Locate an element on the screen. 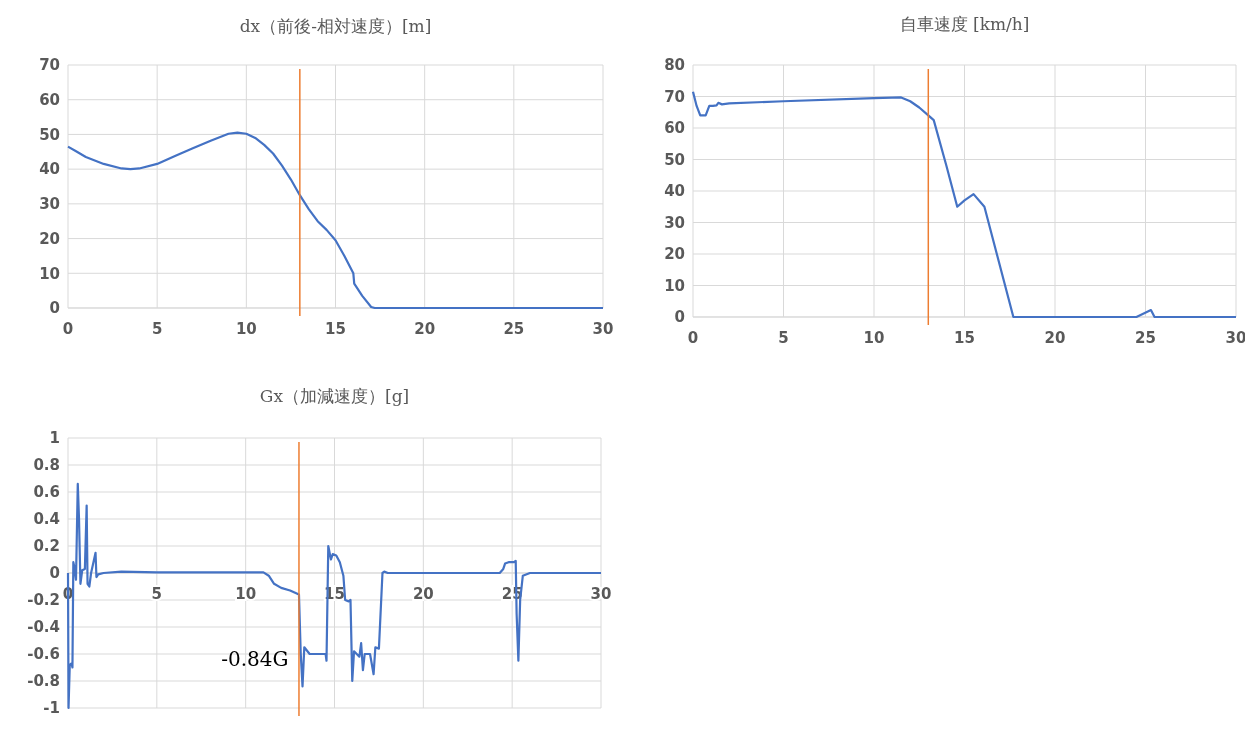 Image resolution: width=1253 pixels, height=729 pixels. y-tick-label: -0.8 is located at coordinates (43, 681).